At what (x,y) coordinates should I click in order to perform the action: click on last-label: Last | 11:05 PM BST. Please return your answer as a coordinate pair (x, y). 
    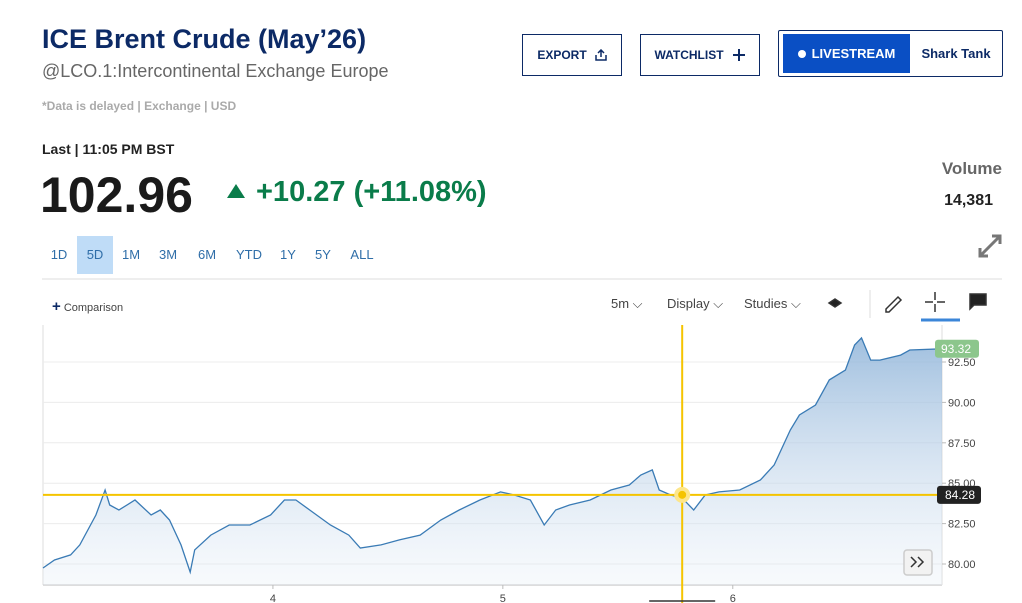
    Looking at the image, I should click on (108, 149).